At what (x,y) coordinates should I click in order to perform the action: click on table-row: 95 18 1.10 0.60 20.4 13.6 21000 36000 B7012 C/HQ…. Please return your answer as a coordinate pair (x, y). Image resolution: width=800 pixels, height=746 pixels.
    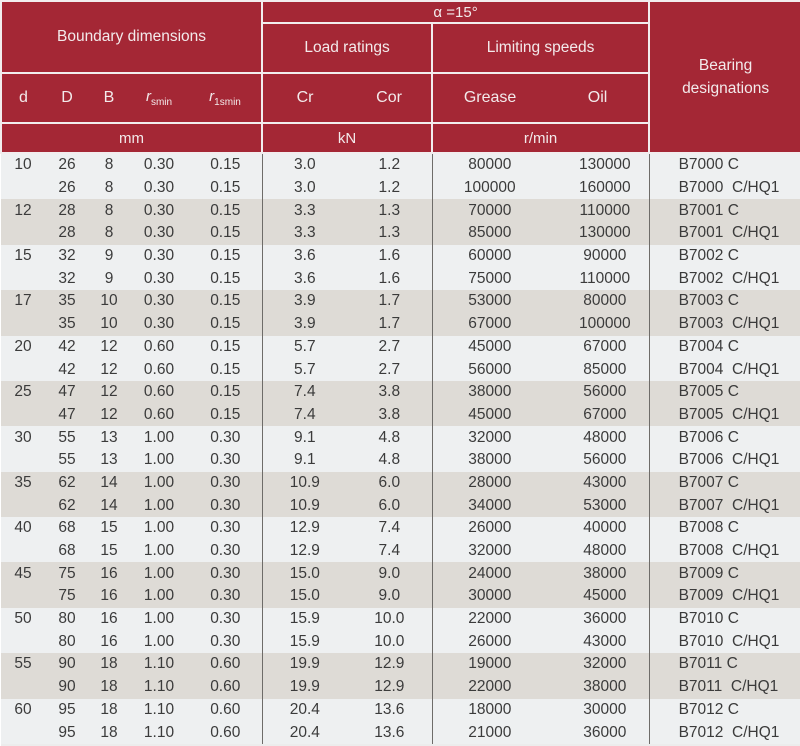
    Looking at the image, I should click on (400, 733).